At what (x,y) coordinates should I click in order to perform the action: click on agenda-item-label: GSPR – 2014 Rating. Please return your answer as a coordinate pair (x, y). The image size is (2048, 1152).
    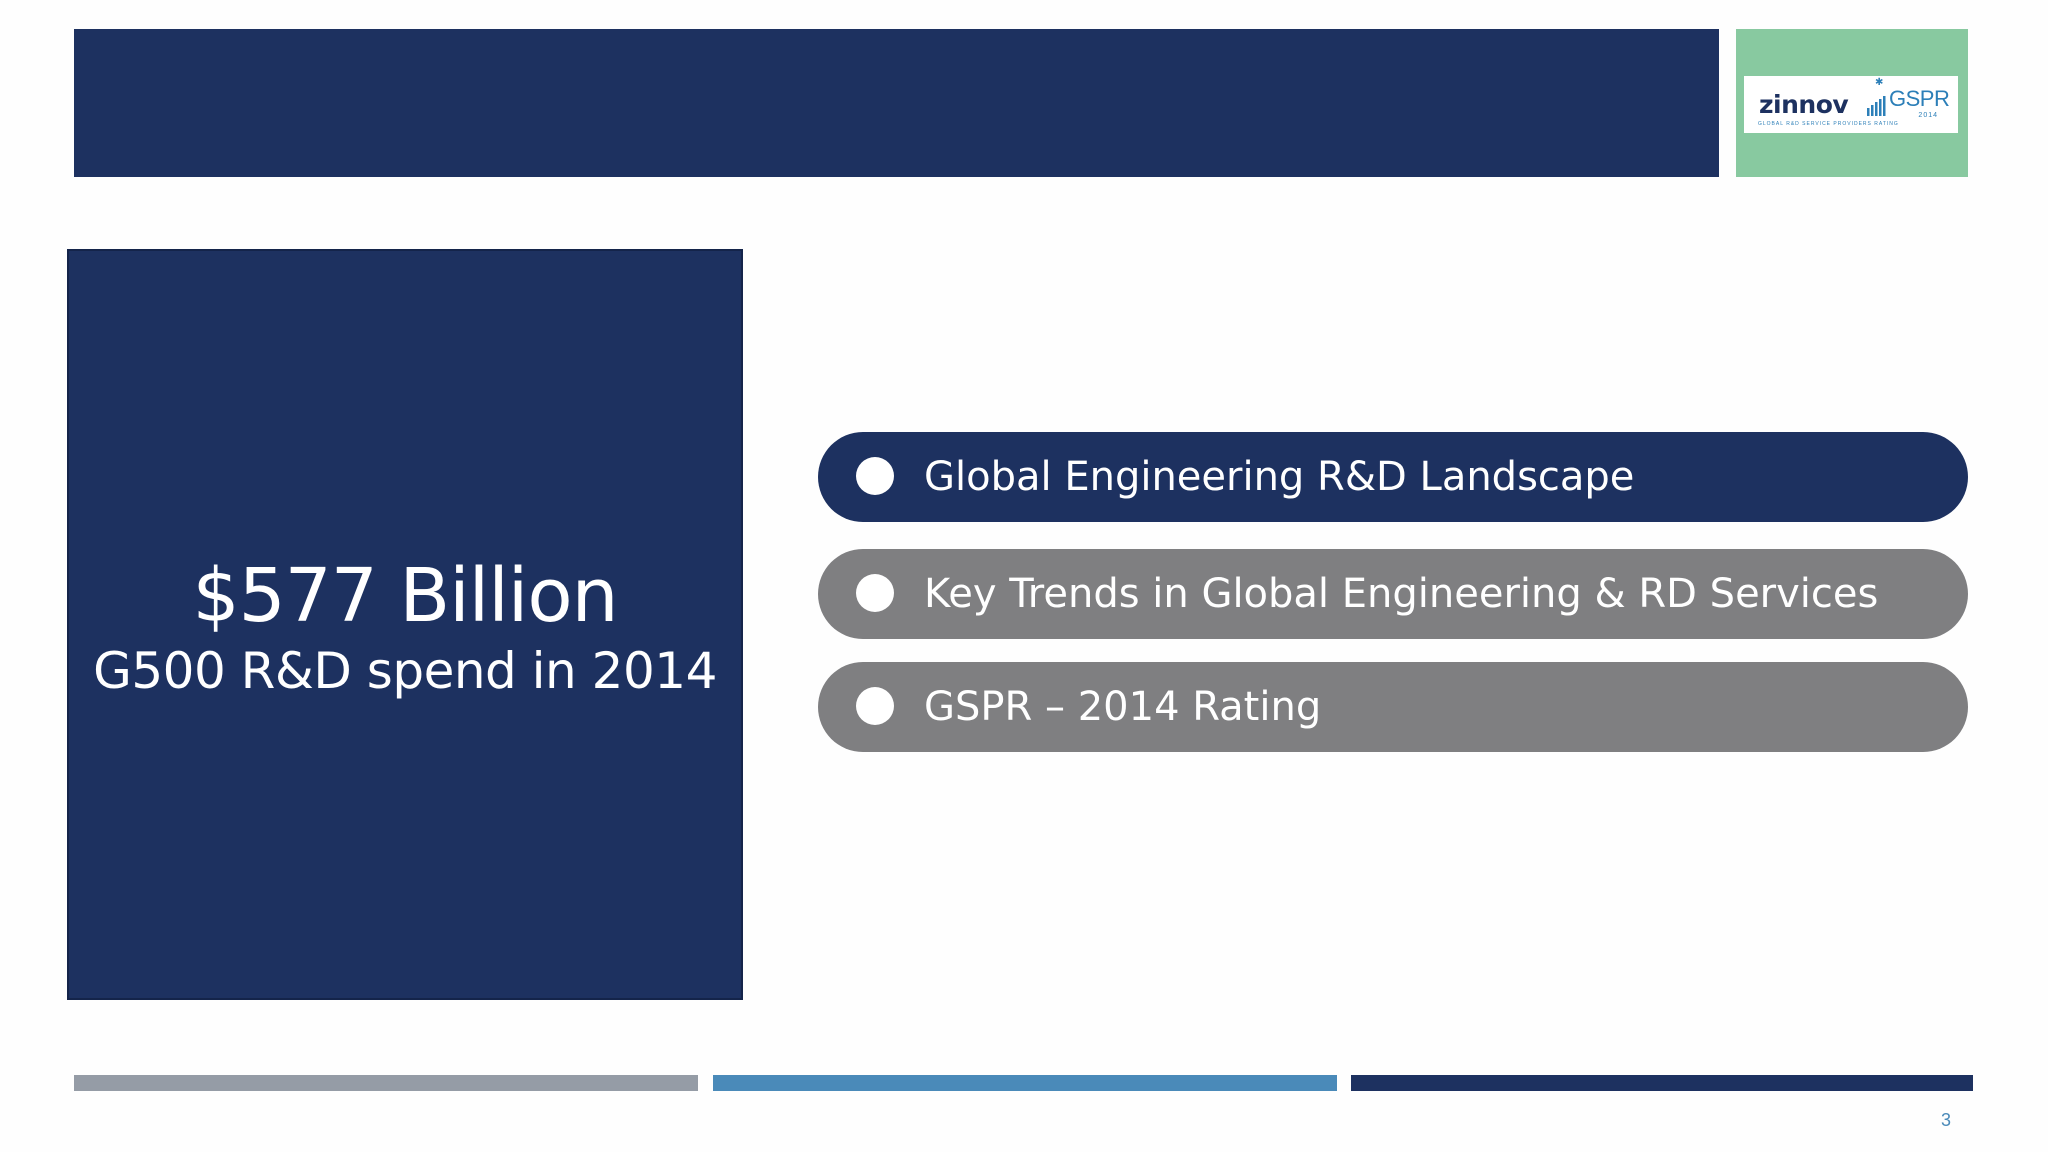
    Looking at the image, I should click on (1123, 707).